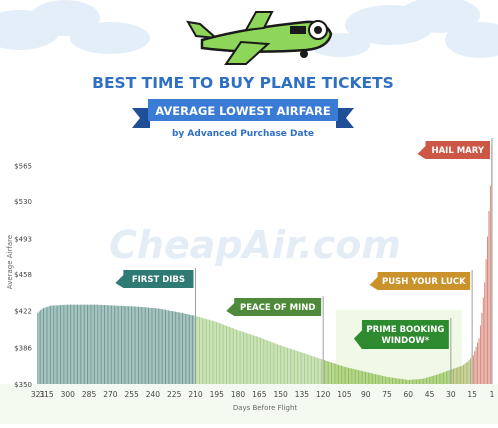 Image resolution: width=498 pixels, height=428 pixels. What do you see at coordinates (323, 394) in the screenshot?
I see `x-tick-label: 120` at bounding box center [323, 394].